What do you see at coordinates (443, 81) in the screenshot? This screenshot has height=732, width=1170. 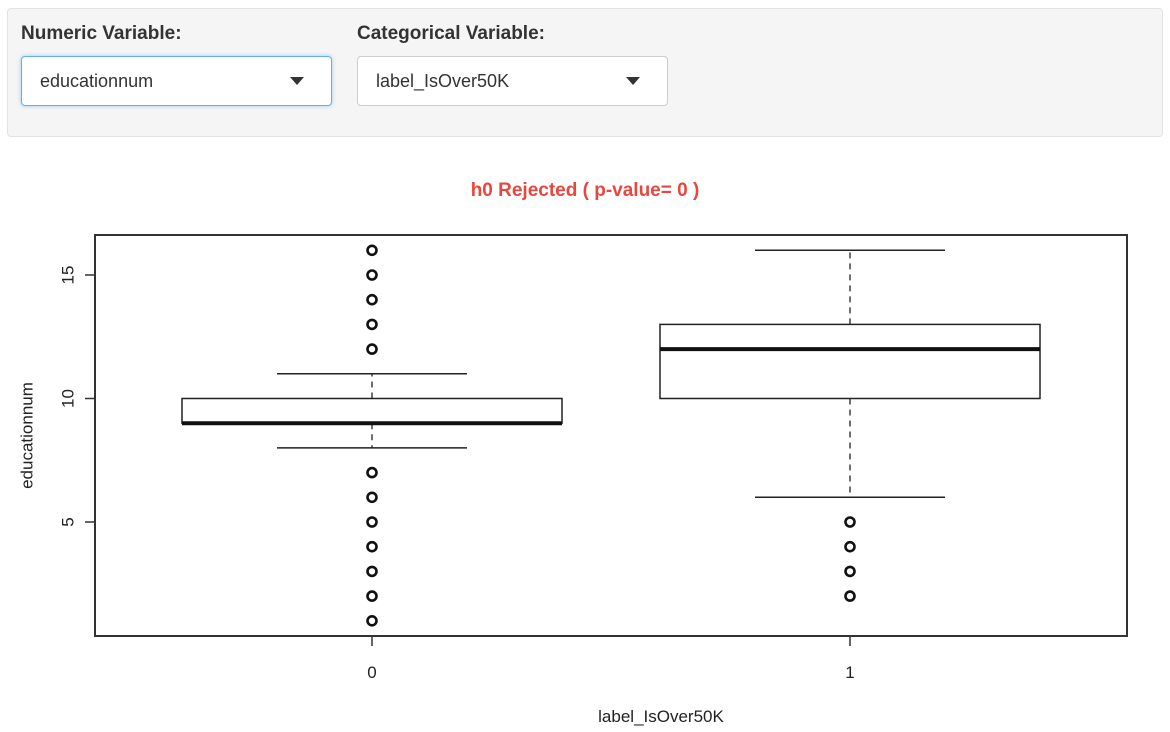 I see `categorical-variable-value: label_IsOver50K` at bounding box center [443, 81].